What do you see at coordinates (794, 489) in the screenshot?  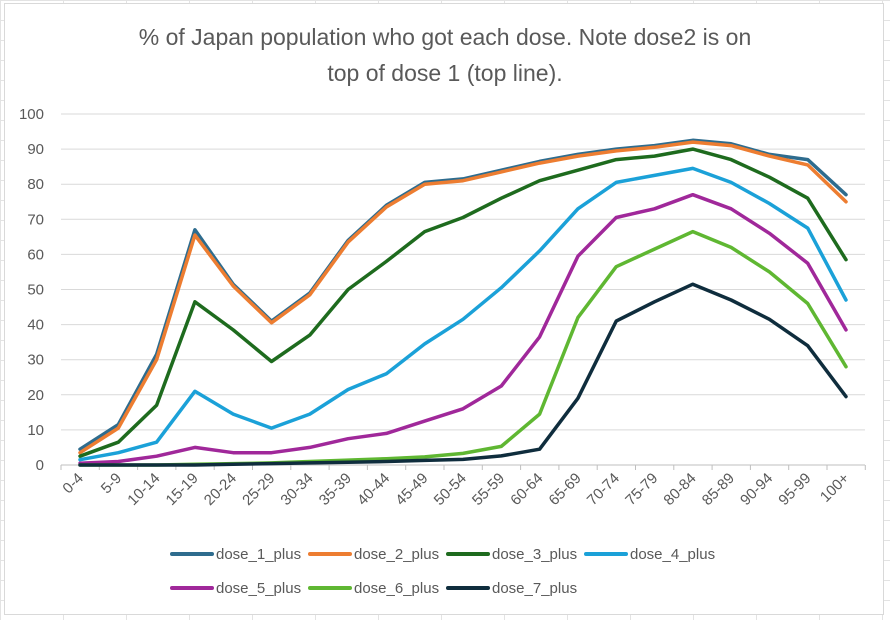 I see `x-tick-label: 95-99` at bounding box center [794, 489].